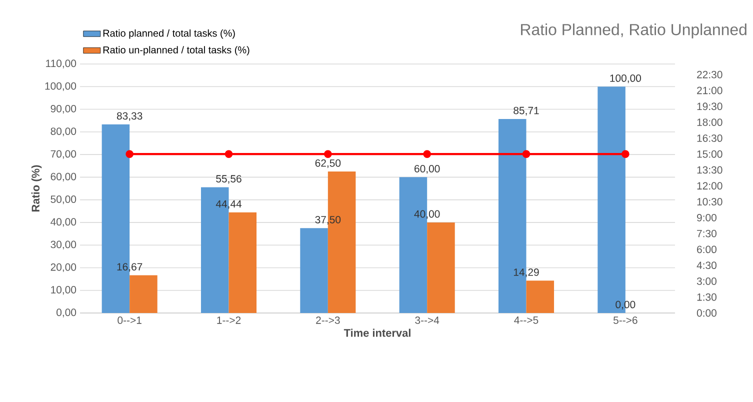  Describe the element at coordinates (63, 109) in the screenshot. I see `y-tick-label: 90,00` at that location.